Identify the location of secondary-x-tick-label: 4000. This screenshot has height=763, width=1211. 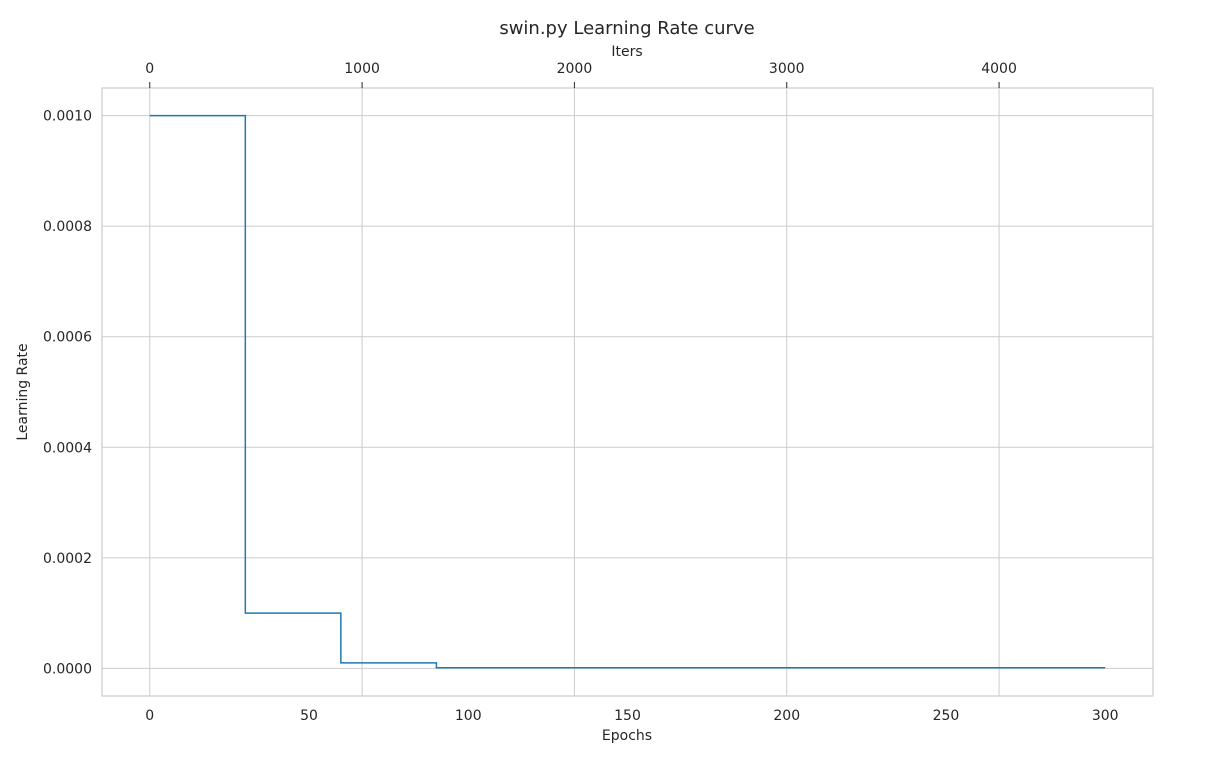
(999, 69).